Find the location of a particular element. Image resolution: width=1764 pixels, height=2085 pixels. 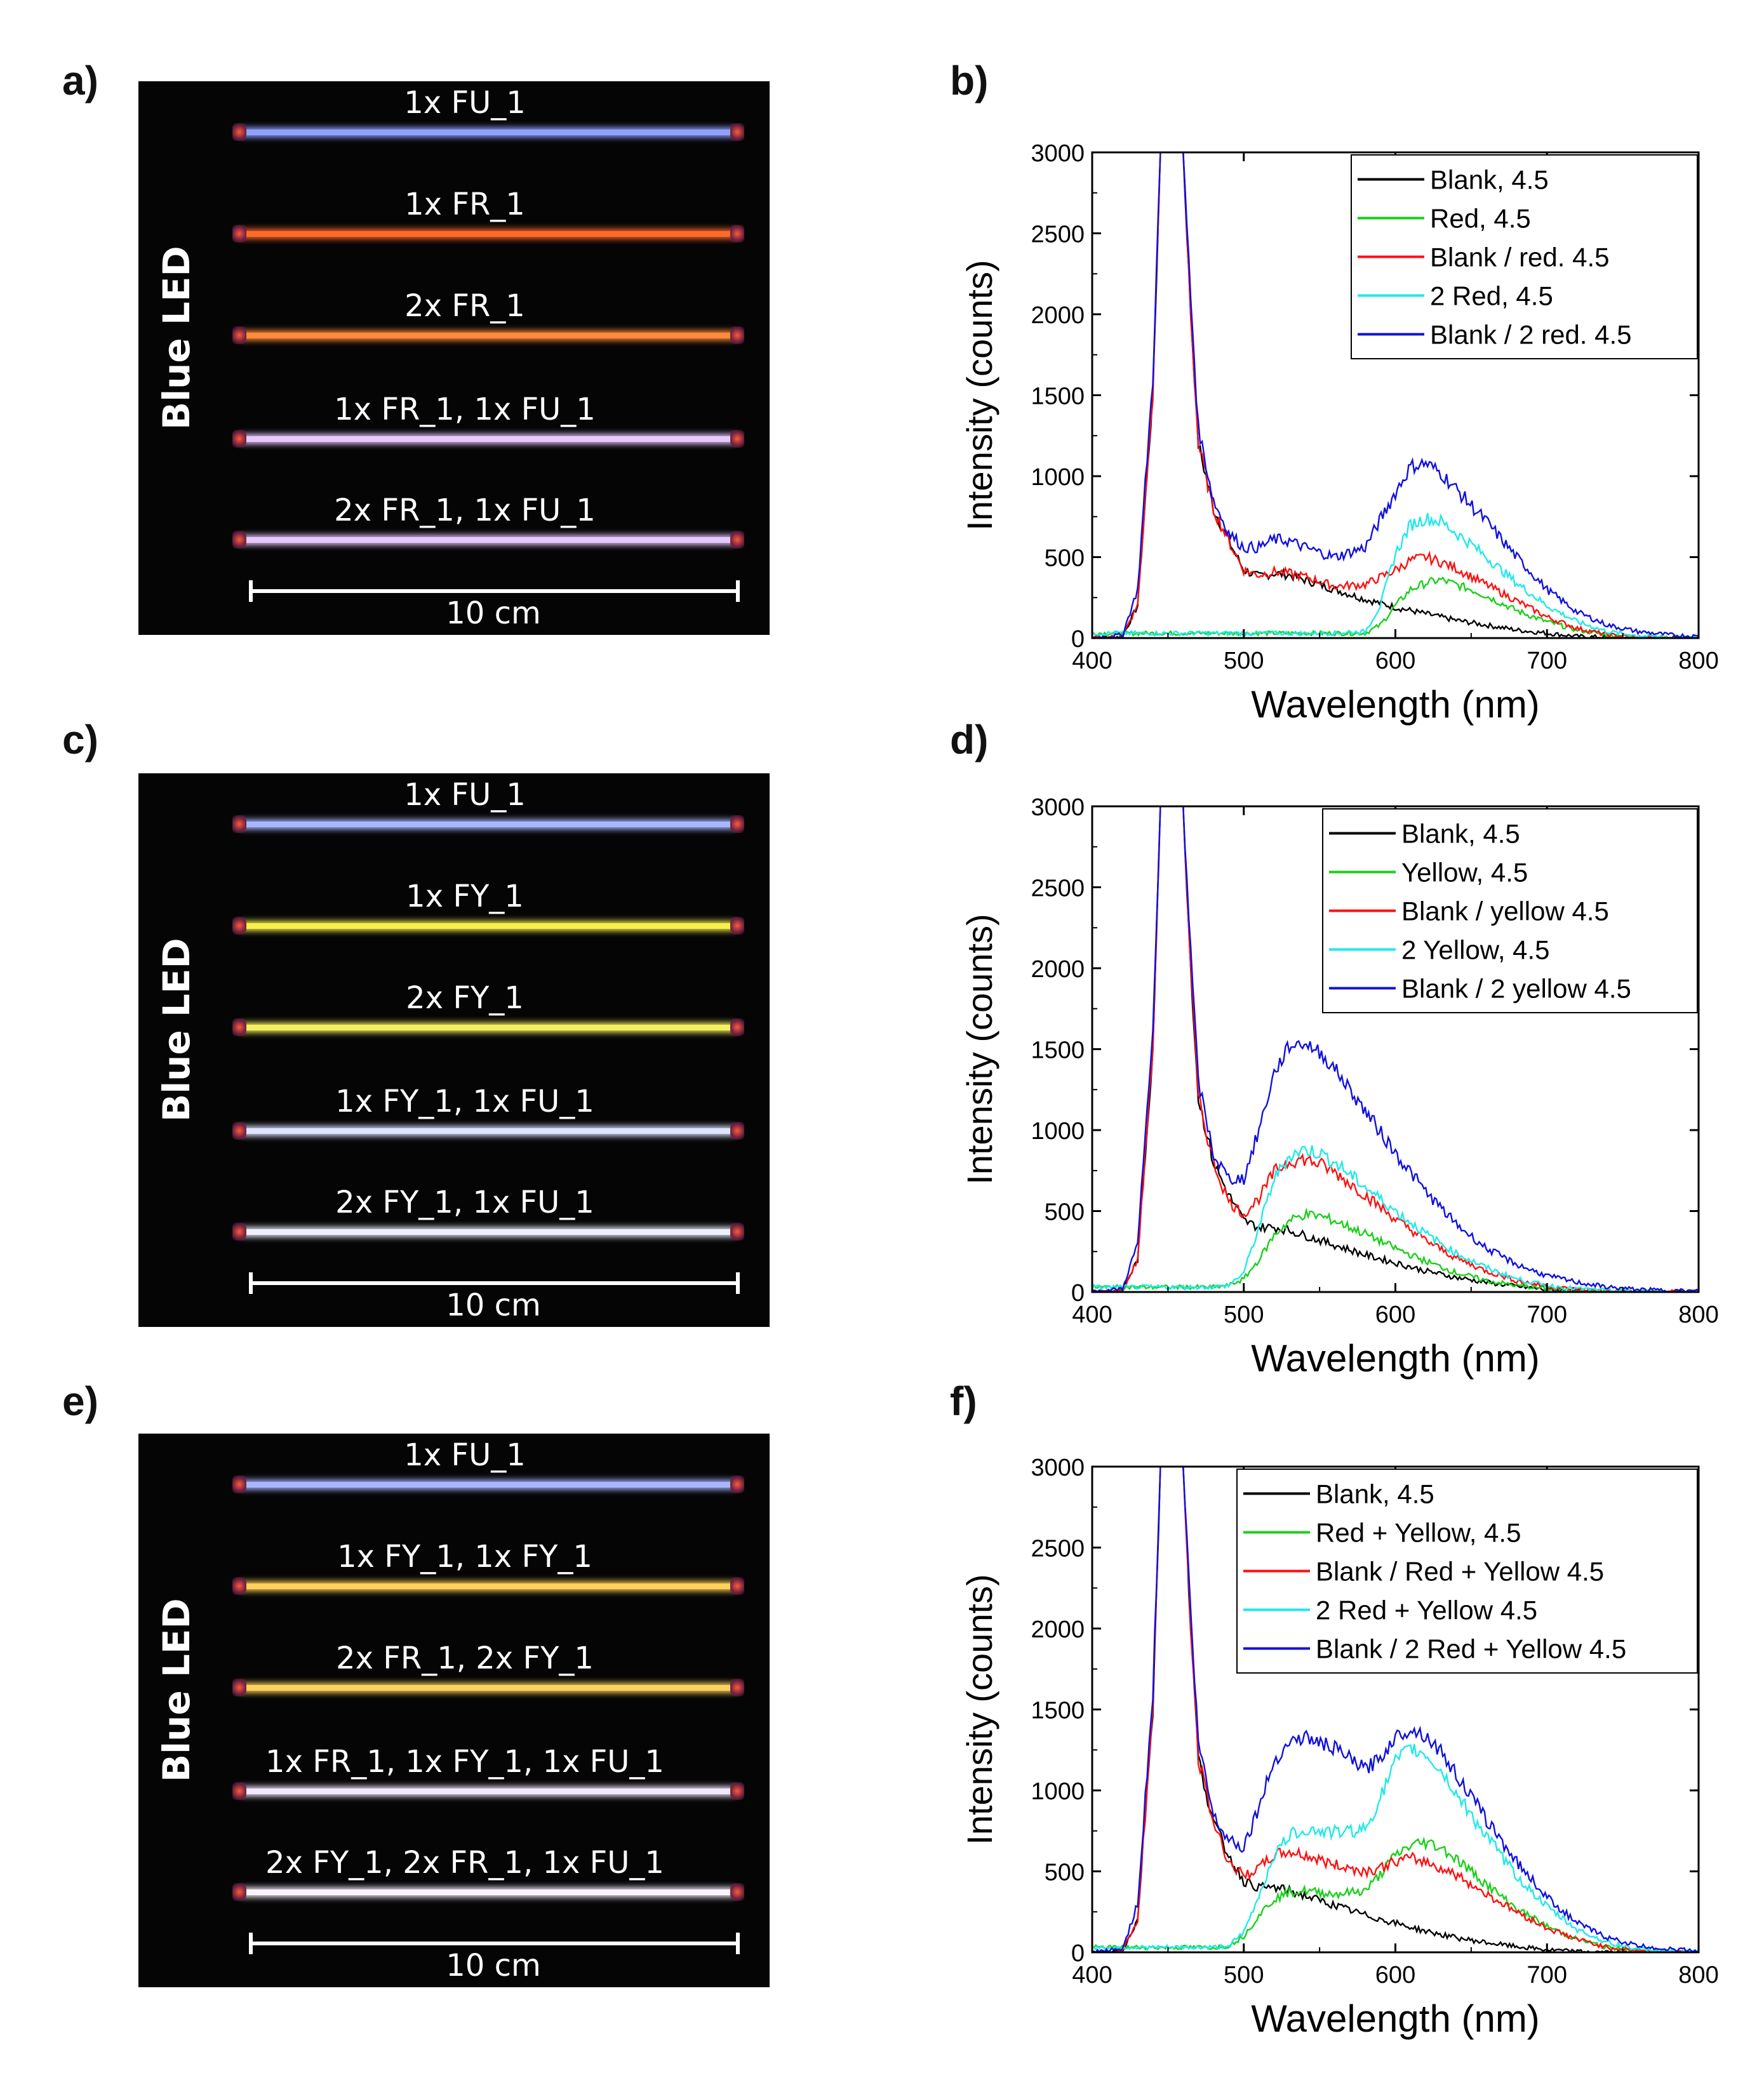

legend-entry: Blank / 2 yellow 4.5 is located at coordinates (1516, 989).